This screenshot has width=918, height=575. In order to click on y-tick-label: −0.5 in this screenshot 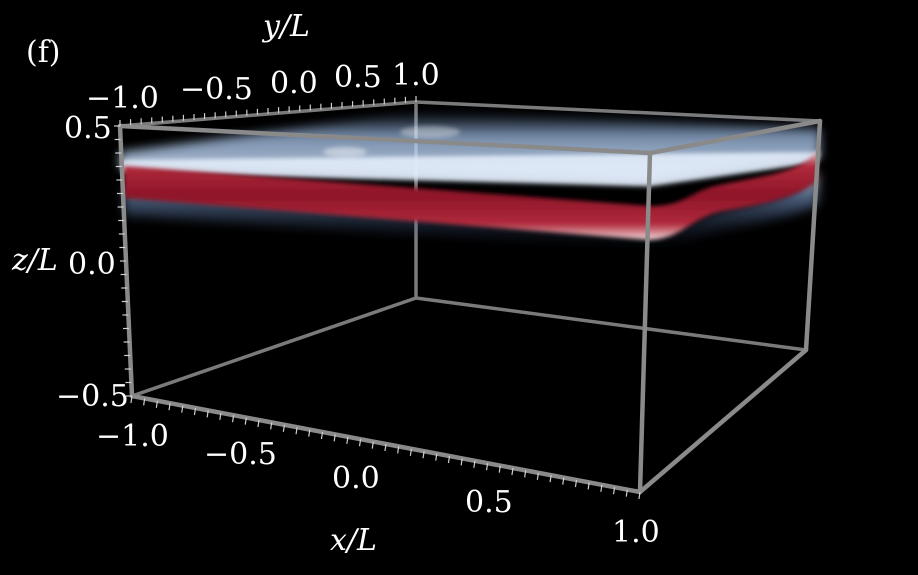, I will do `click(216, 89)`.